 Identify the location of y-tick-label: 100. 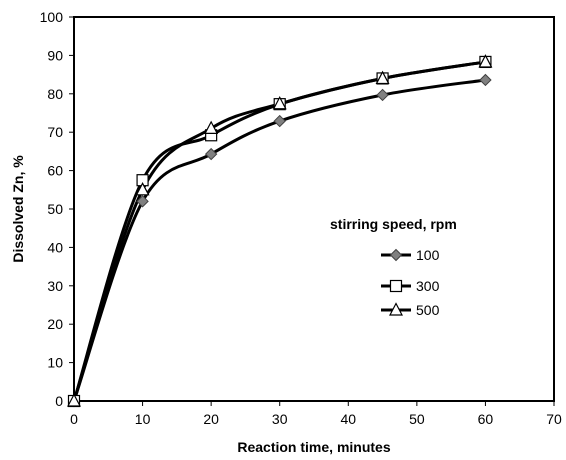
(52, 17).